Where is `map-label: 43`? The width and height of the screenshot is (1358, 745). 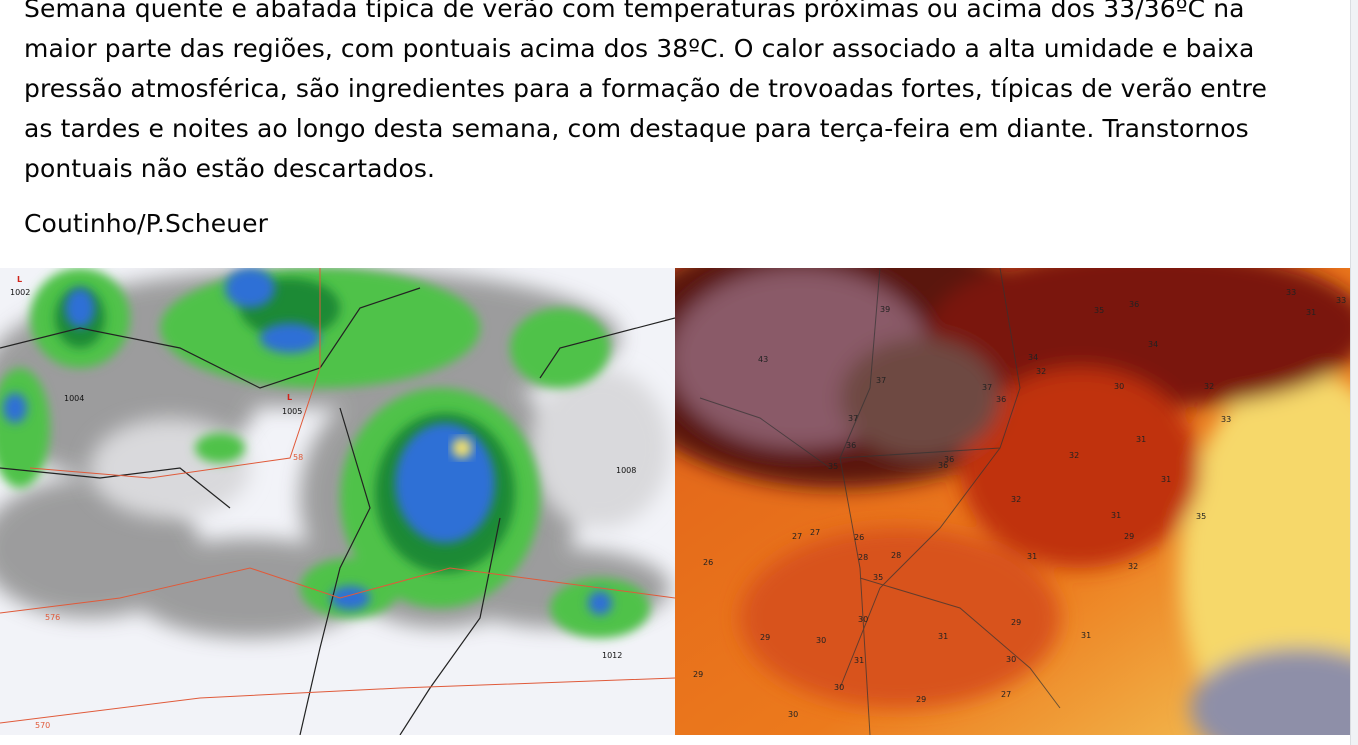
map-label: 43 is located at coordinates (763, 359).